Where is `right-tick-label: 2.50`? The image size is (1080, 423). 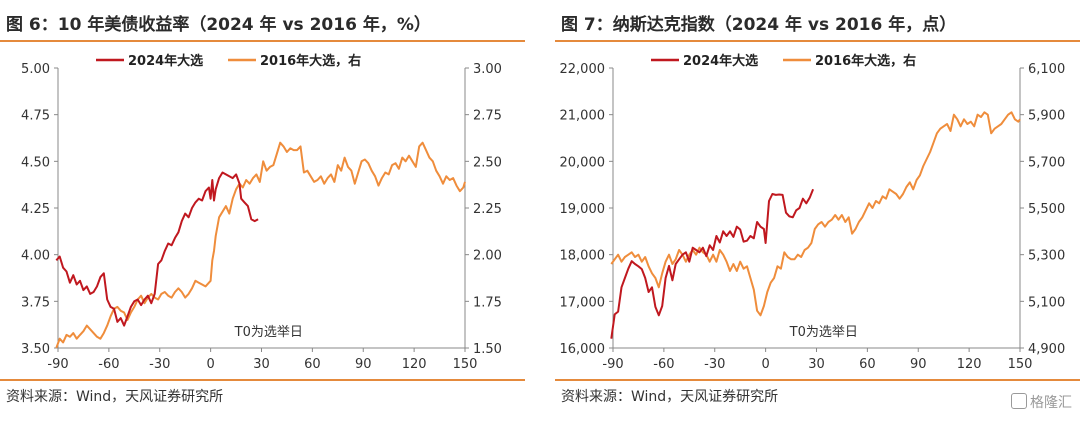 right-tick-label: 2.50 is located at coordinates (487, 162).